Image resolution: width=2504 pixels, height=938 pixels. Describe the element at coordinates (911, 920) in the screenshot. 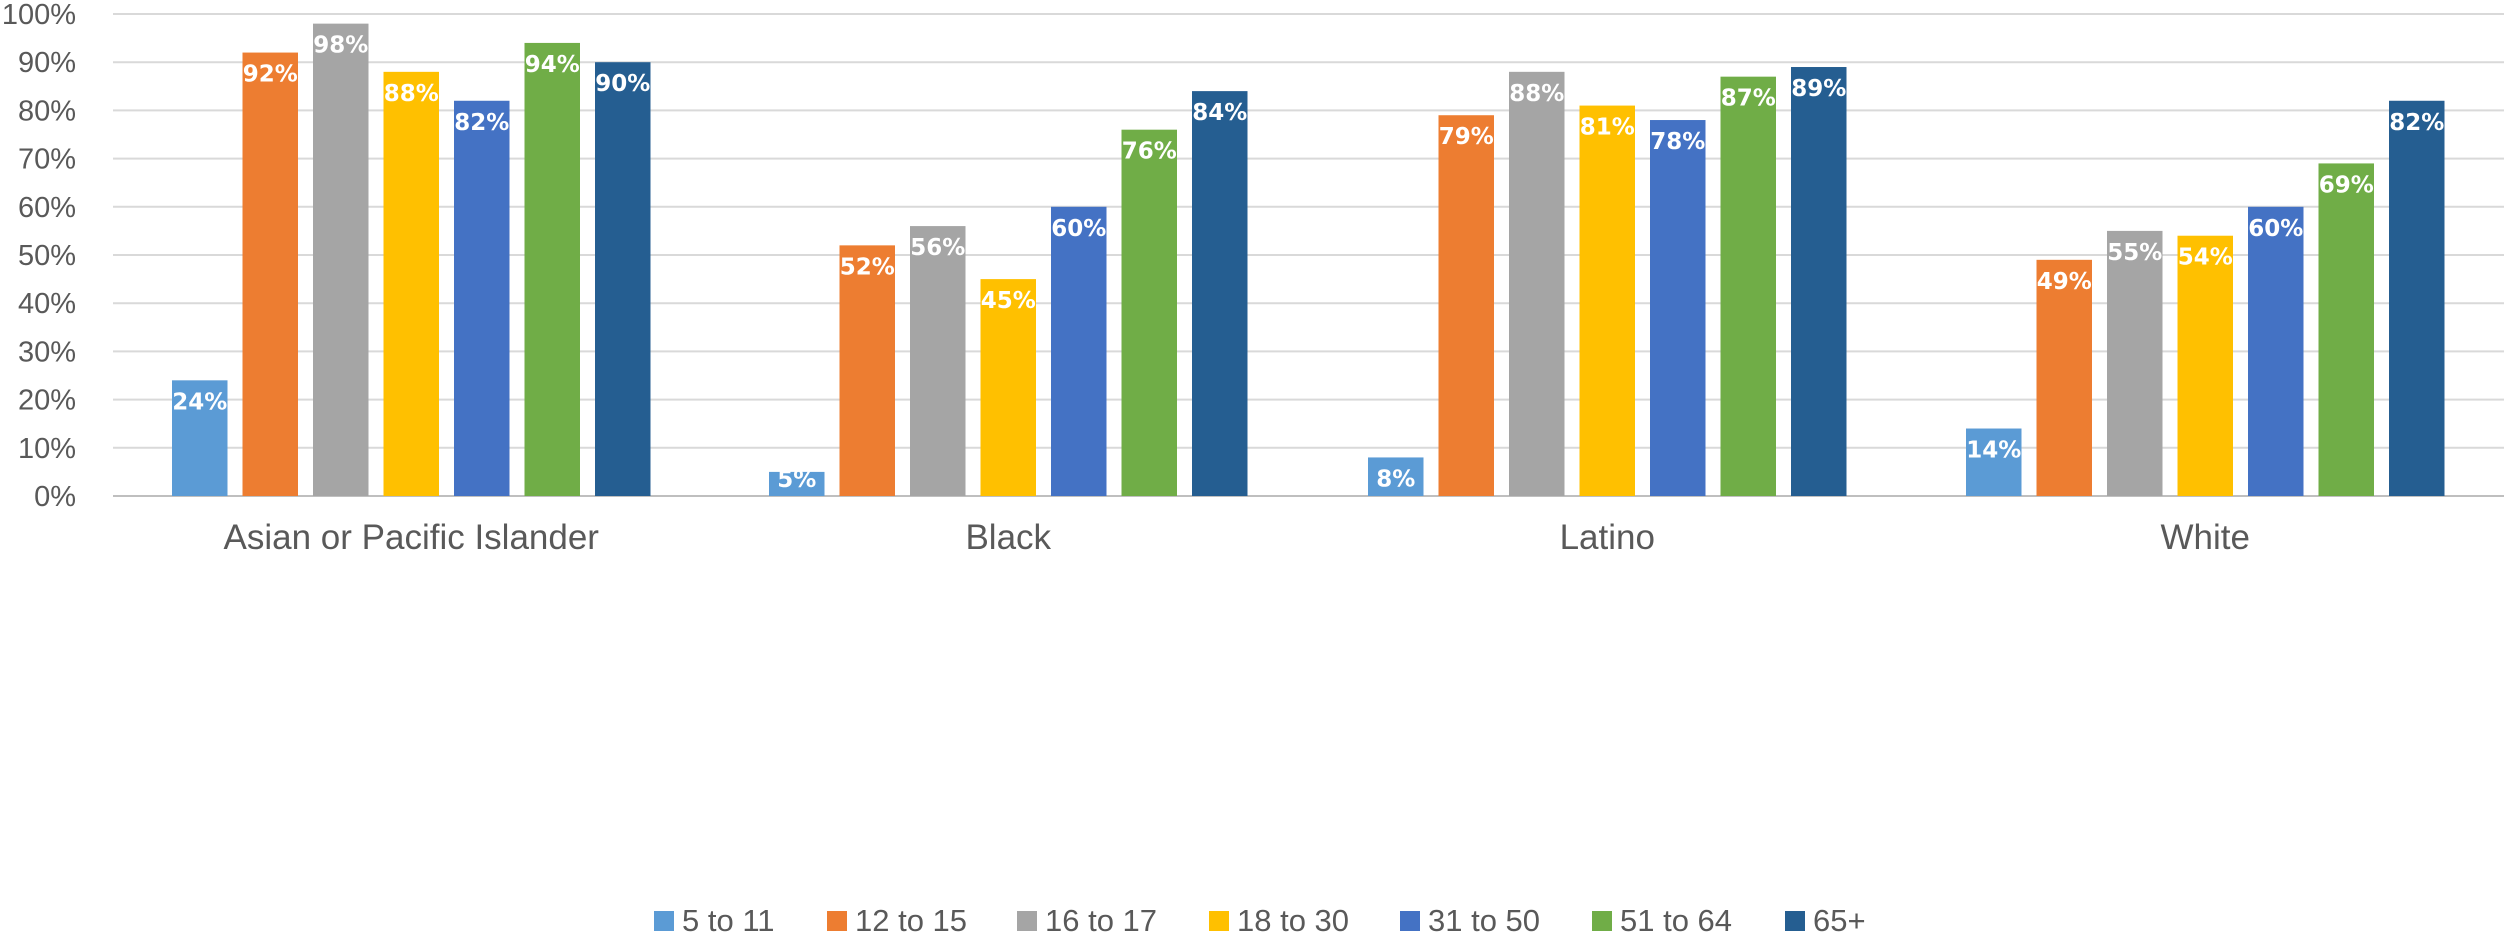

I see `legend-label: 12 to 15` at that location.